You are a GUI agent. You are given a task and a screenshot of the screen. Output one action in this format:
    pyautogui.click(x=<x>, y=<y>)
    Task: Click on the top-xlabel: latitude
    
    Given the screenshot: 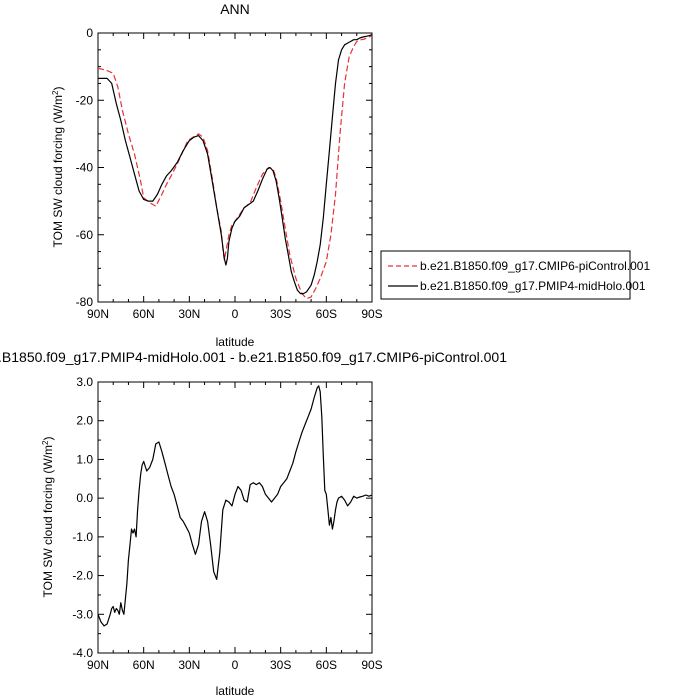 What is the action you would take?
    pyautogui.click(x=235, y=342)
    